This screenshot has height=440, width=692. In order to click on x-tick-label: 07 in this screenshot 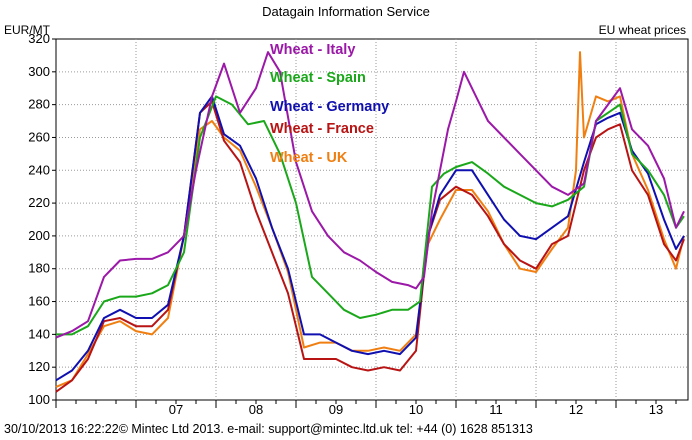, I will do `click(176, 409)`.